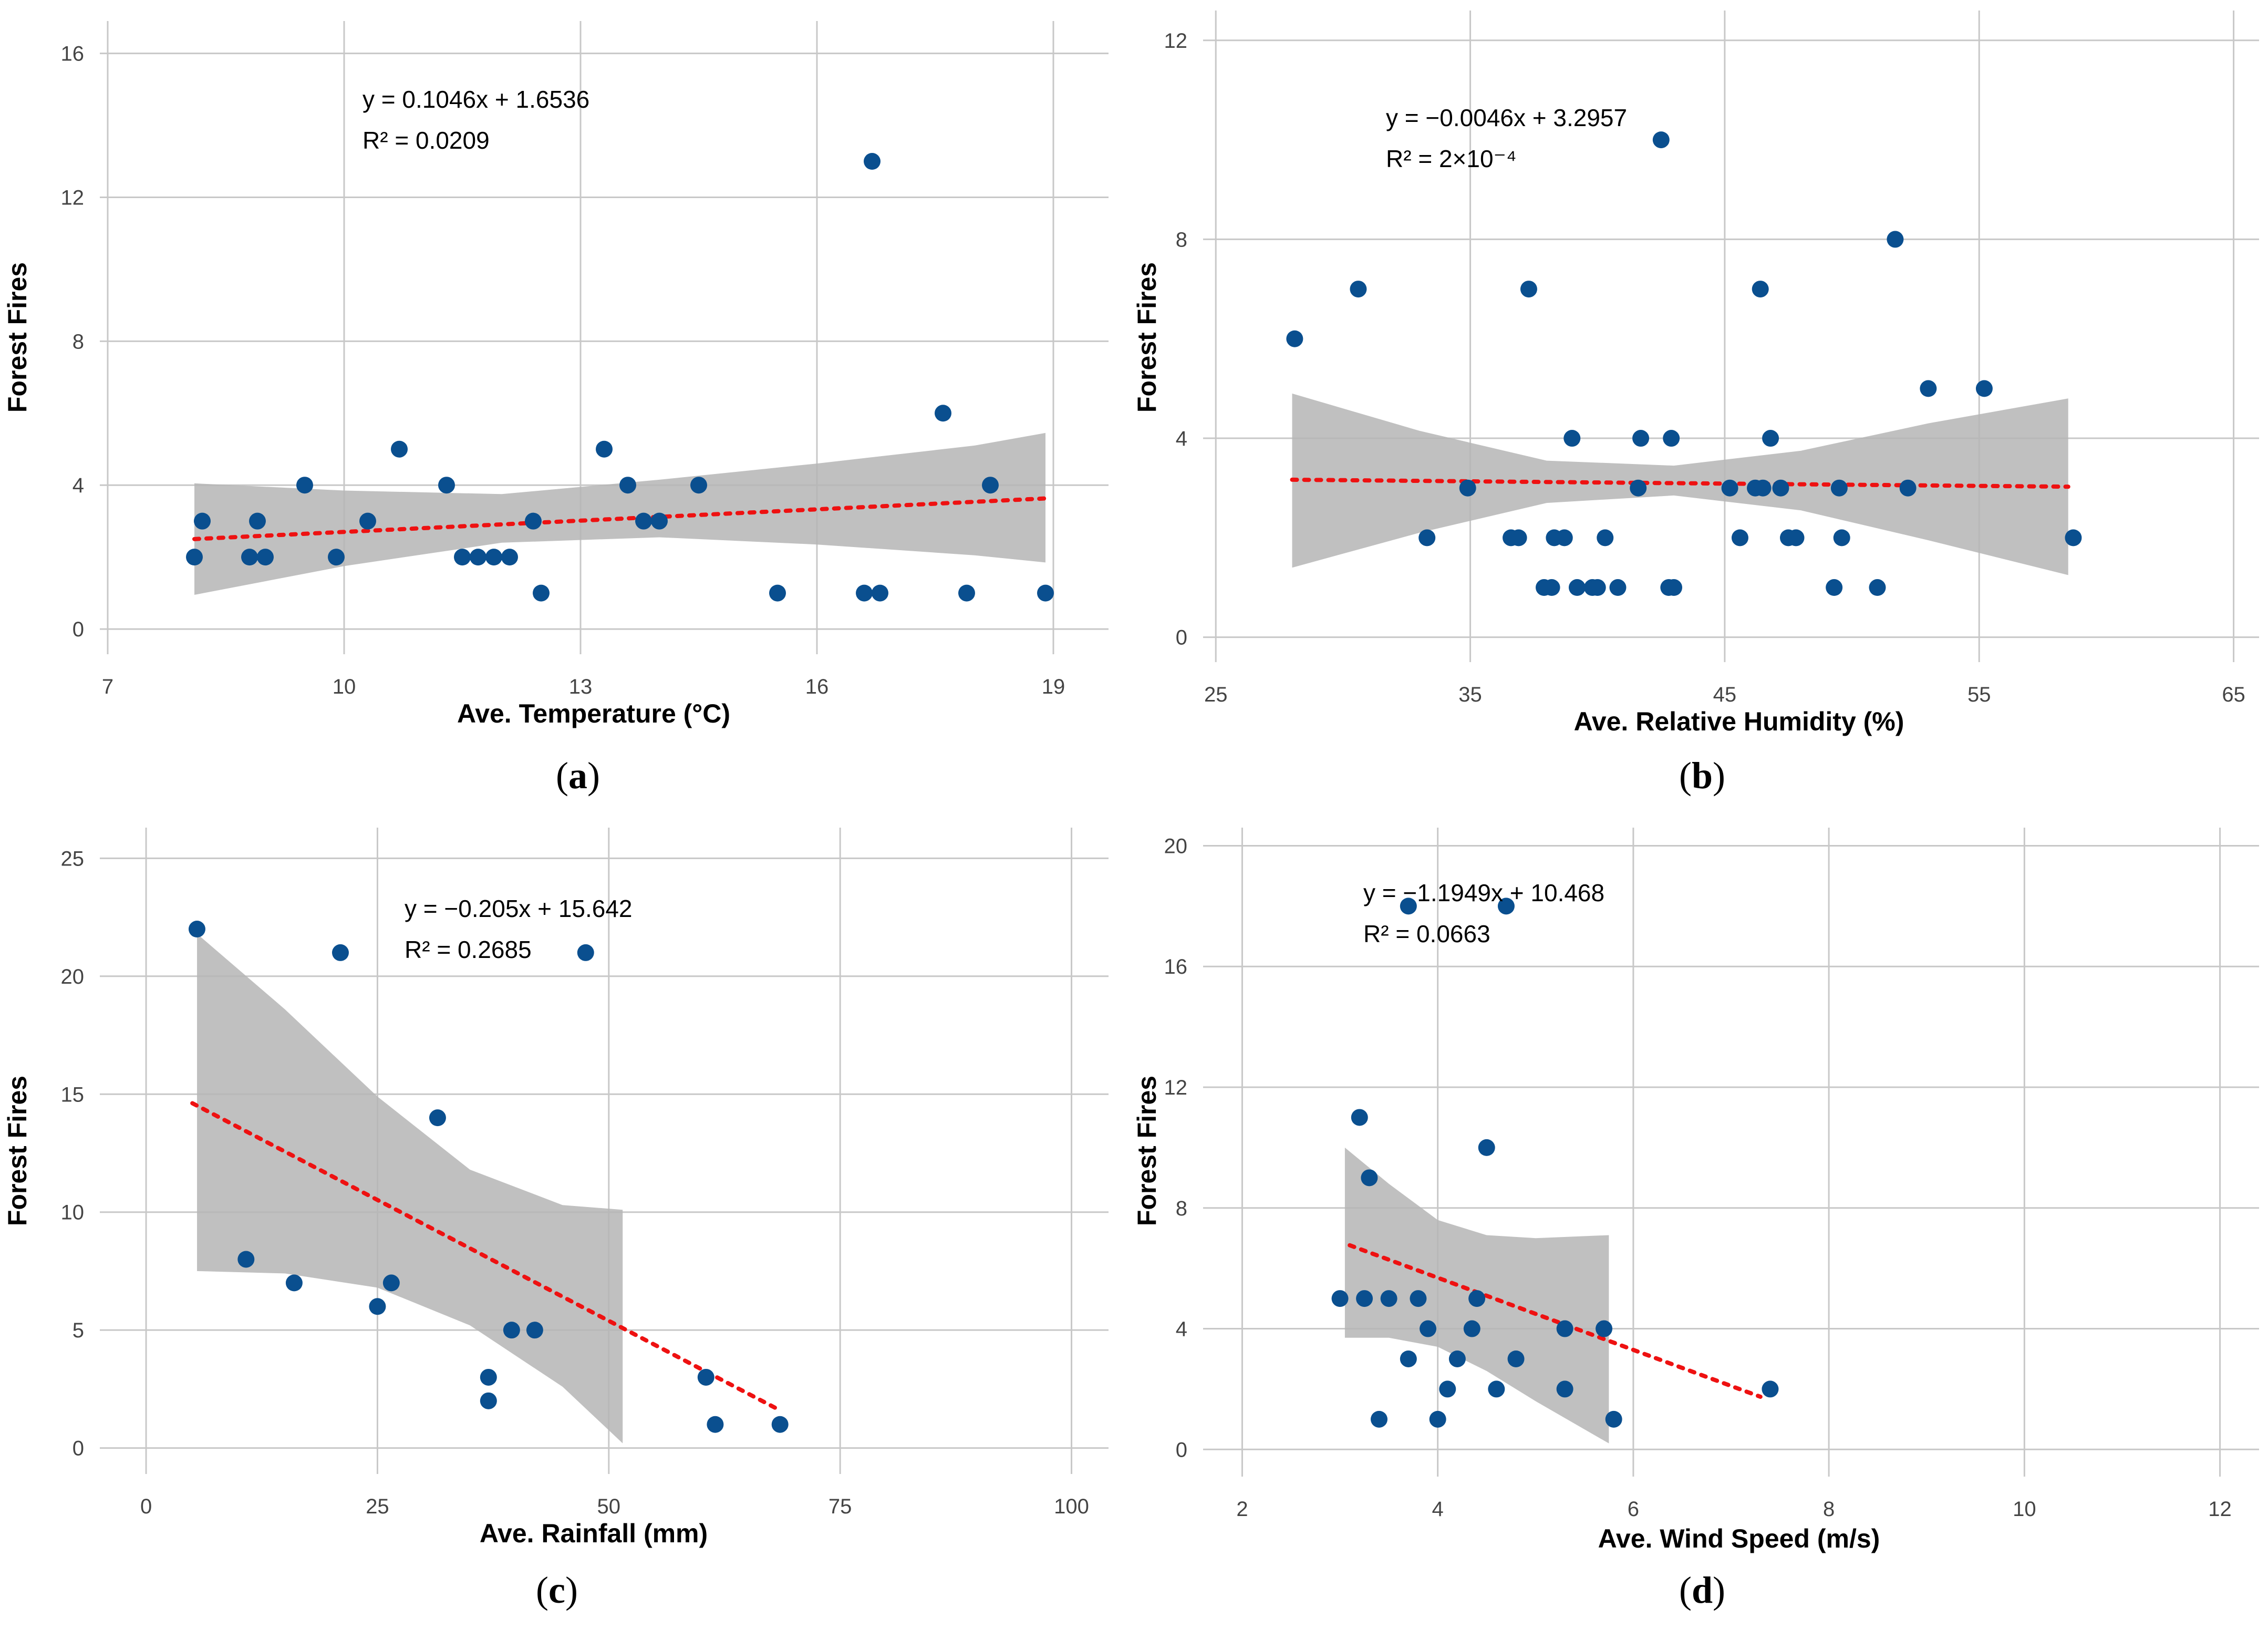  I want to click on x-tick-label: 7, so click(107, 687).